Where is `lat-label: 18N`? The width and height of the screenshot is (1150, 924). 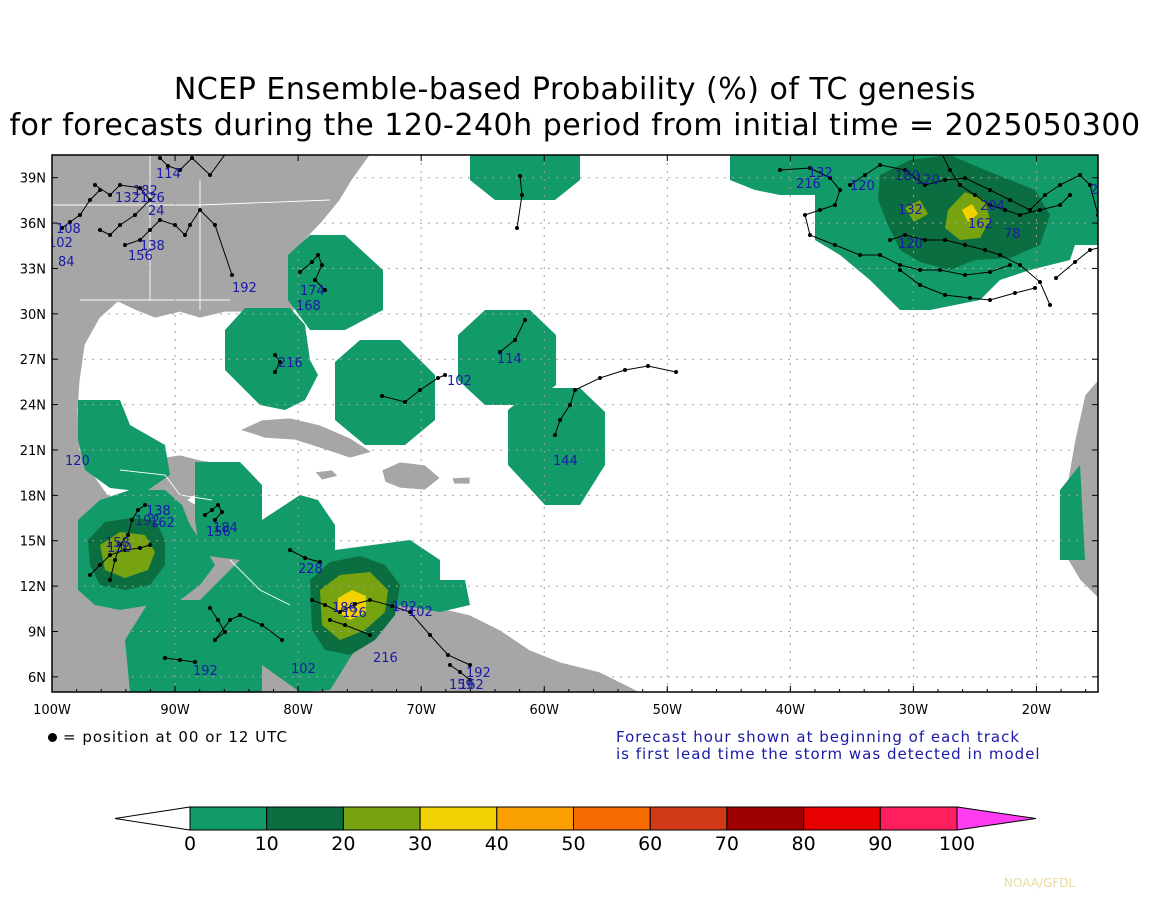 lat-label: 18N is located at coordinates (33, 496).